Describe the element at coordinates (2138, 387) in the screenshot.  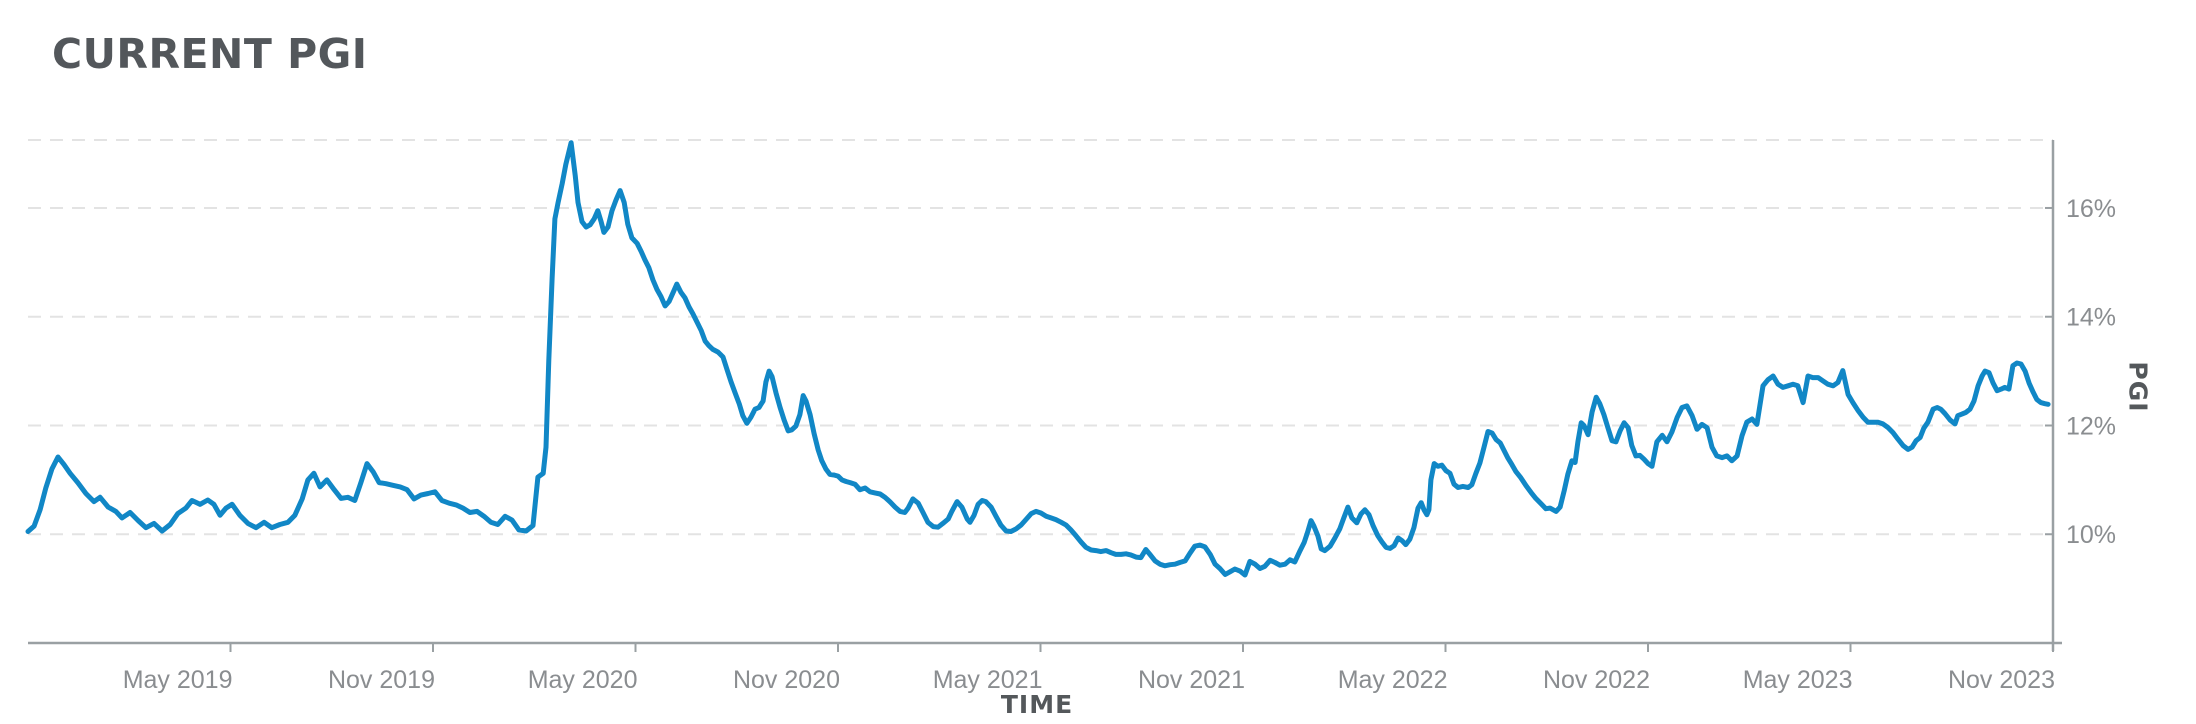
I see `y-axis-title: PGI` at that location.